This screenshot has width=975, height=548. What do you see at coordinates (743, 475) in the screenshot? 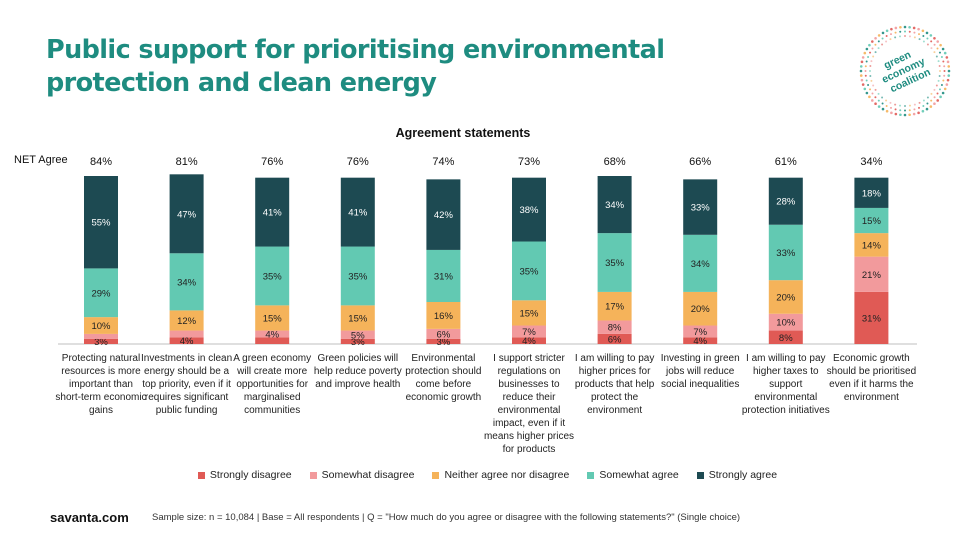
I see `legend-label: Strongly agree` at bounding box center [743, 475].